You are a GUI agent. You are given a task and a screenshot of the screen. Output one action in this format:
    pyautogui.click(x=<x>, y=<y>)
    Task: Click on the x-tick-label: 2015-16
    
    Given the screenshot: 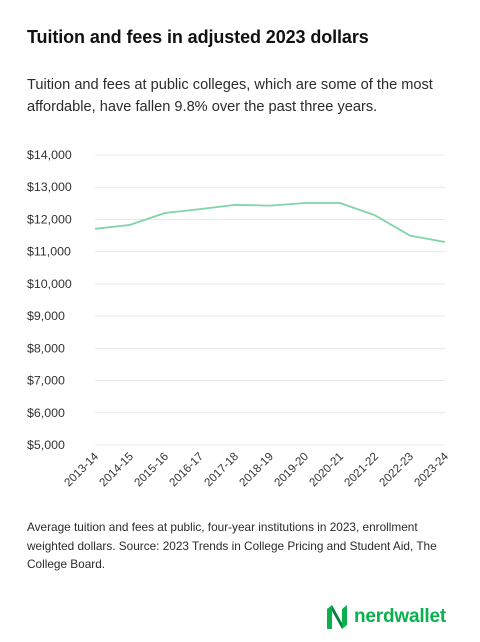 What is the action you would take?
    pyautogui.click(x=151, y=469)
    